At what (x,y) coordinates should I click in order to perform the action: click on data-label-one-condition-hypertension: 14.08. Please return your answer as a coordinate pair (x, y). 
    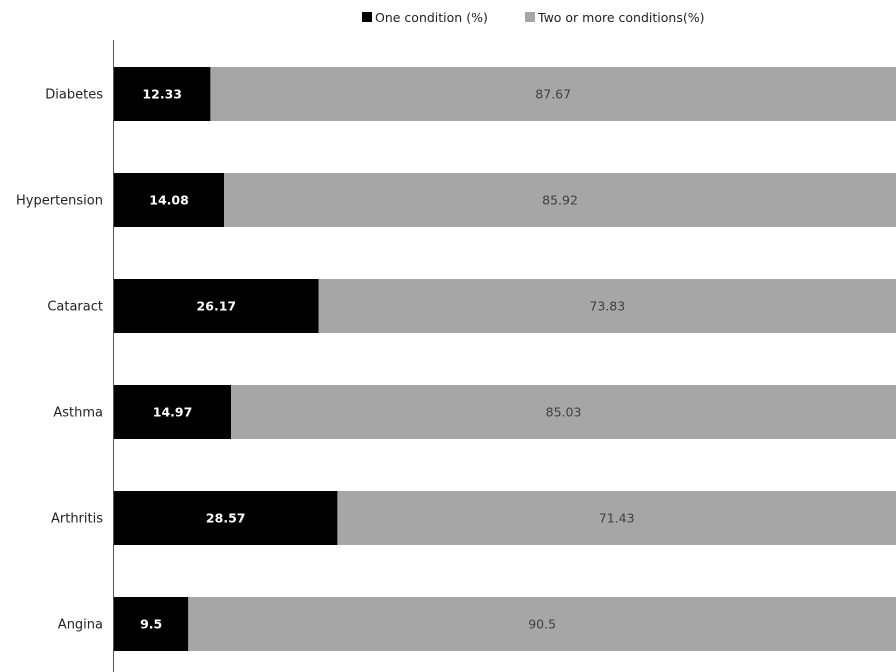
    Looking at the image, I should click on (169, 200).